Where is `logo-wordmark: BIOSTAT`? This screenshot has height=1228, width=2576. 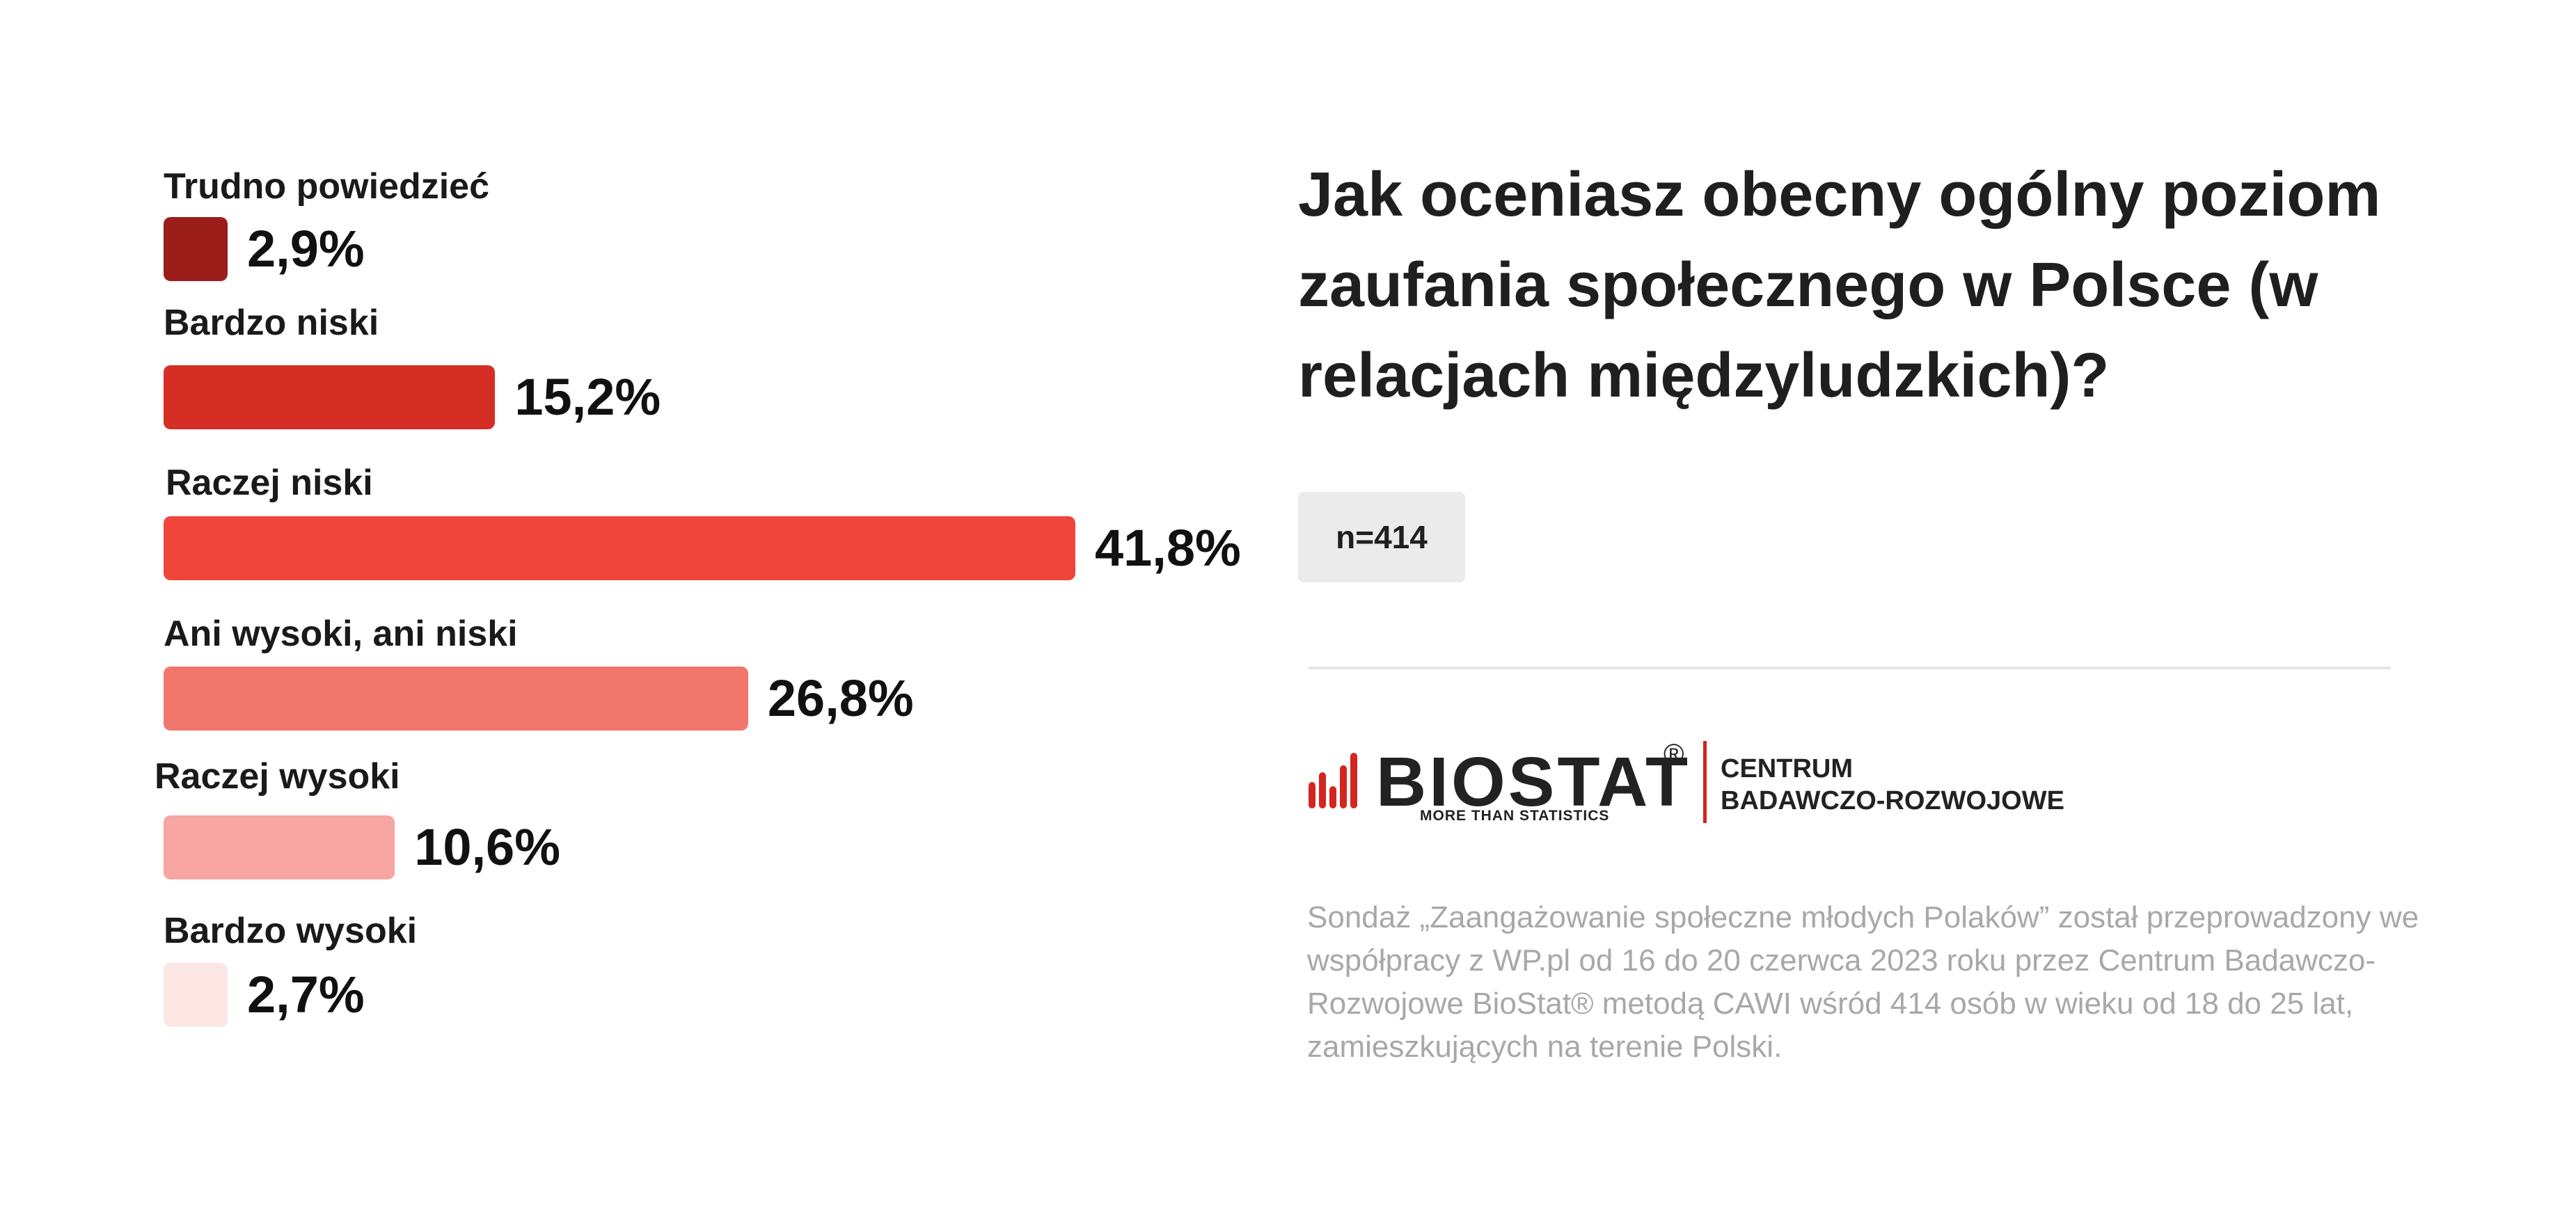 logo-wordmark: BIOSTAT is located at coordinates (1533, 782).